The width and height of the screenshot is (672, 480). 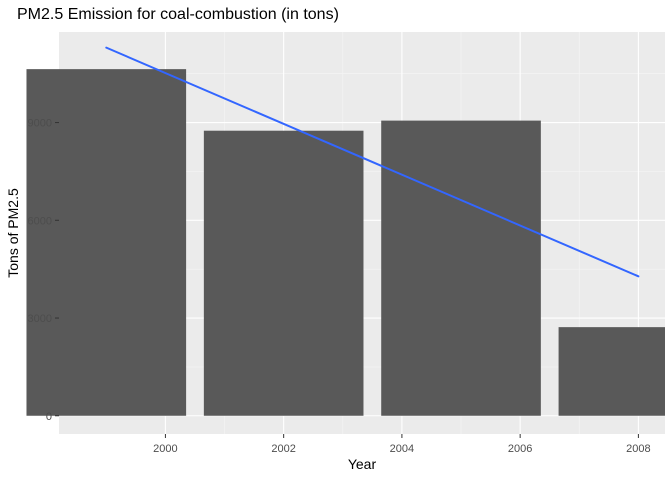 I want to click on y-tick-label: 0, so click(x=49, y=417).